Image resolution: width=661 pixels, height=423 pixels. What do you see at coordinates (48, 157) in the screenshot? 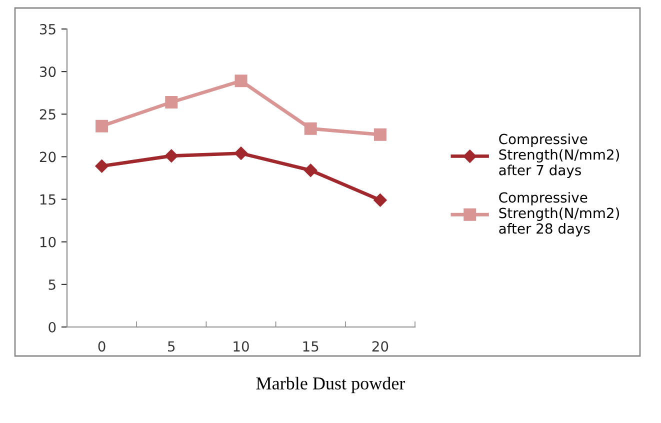
I see `y-tick-label: 20` at bounding box center [48, 157].